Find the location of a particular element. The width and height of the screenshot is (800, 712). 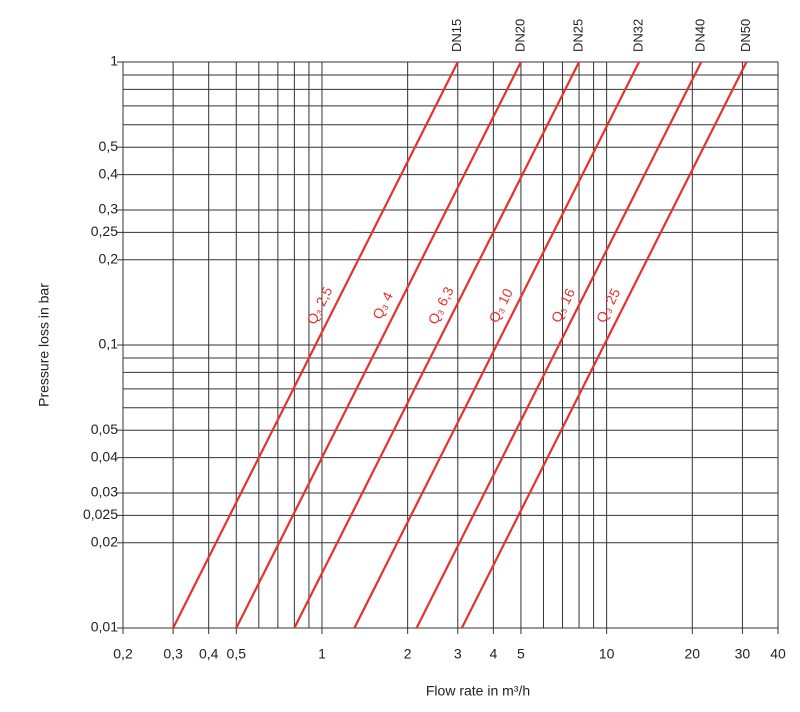

series-label: Q₃ 25 is located at coordinates (608, 306).